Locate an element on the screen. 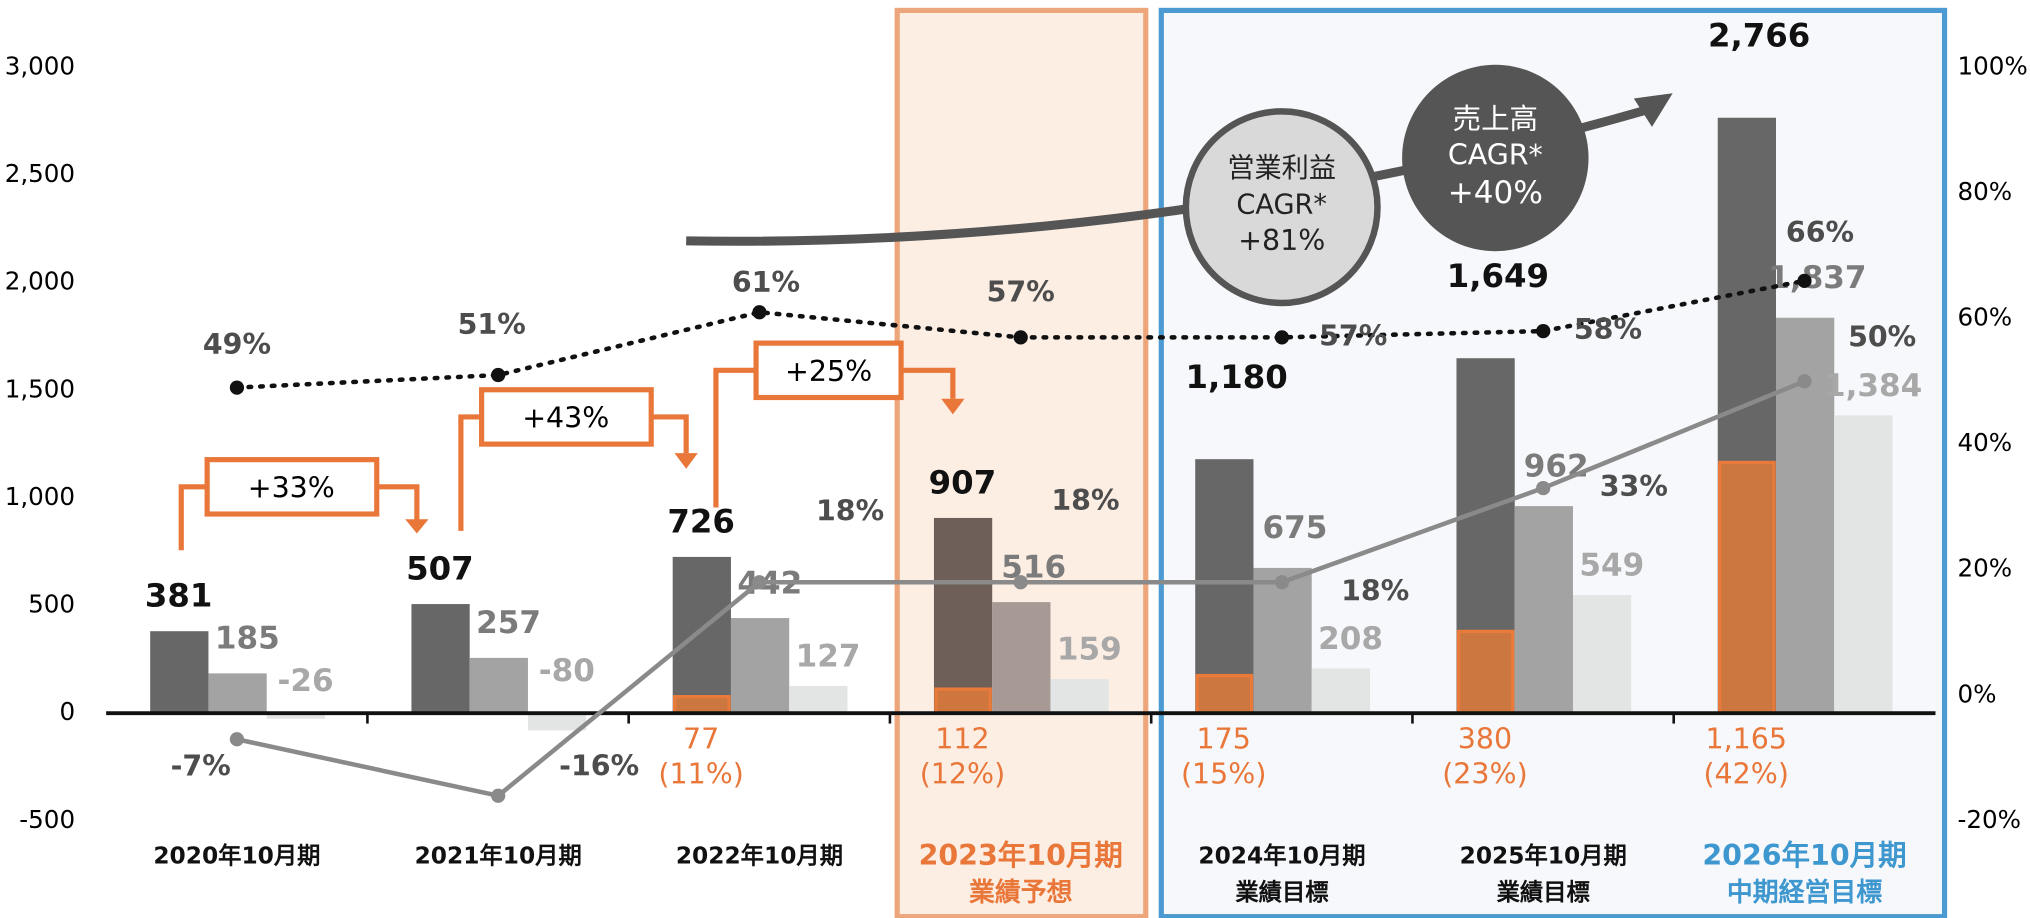 This screenshot has width=2030, height=918. x-tick-label: 2025年10月期 is located at coordinates (1543, 856).